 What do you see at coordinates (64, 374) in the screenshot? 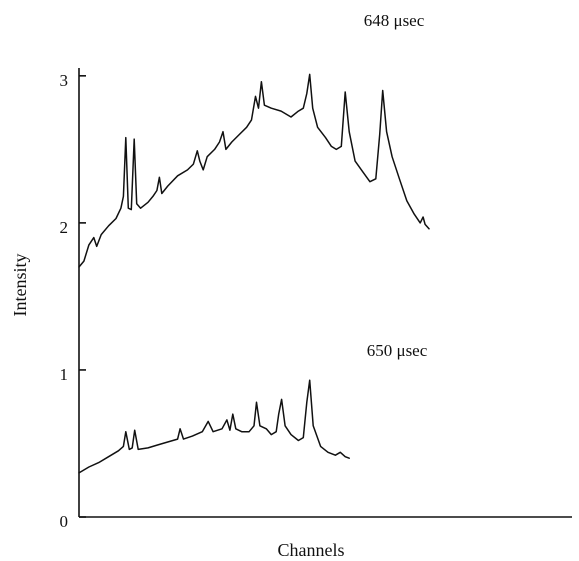
I see `y-tick-label-1: 1` at bounding box center [64, 374].